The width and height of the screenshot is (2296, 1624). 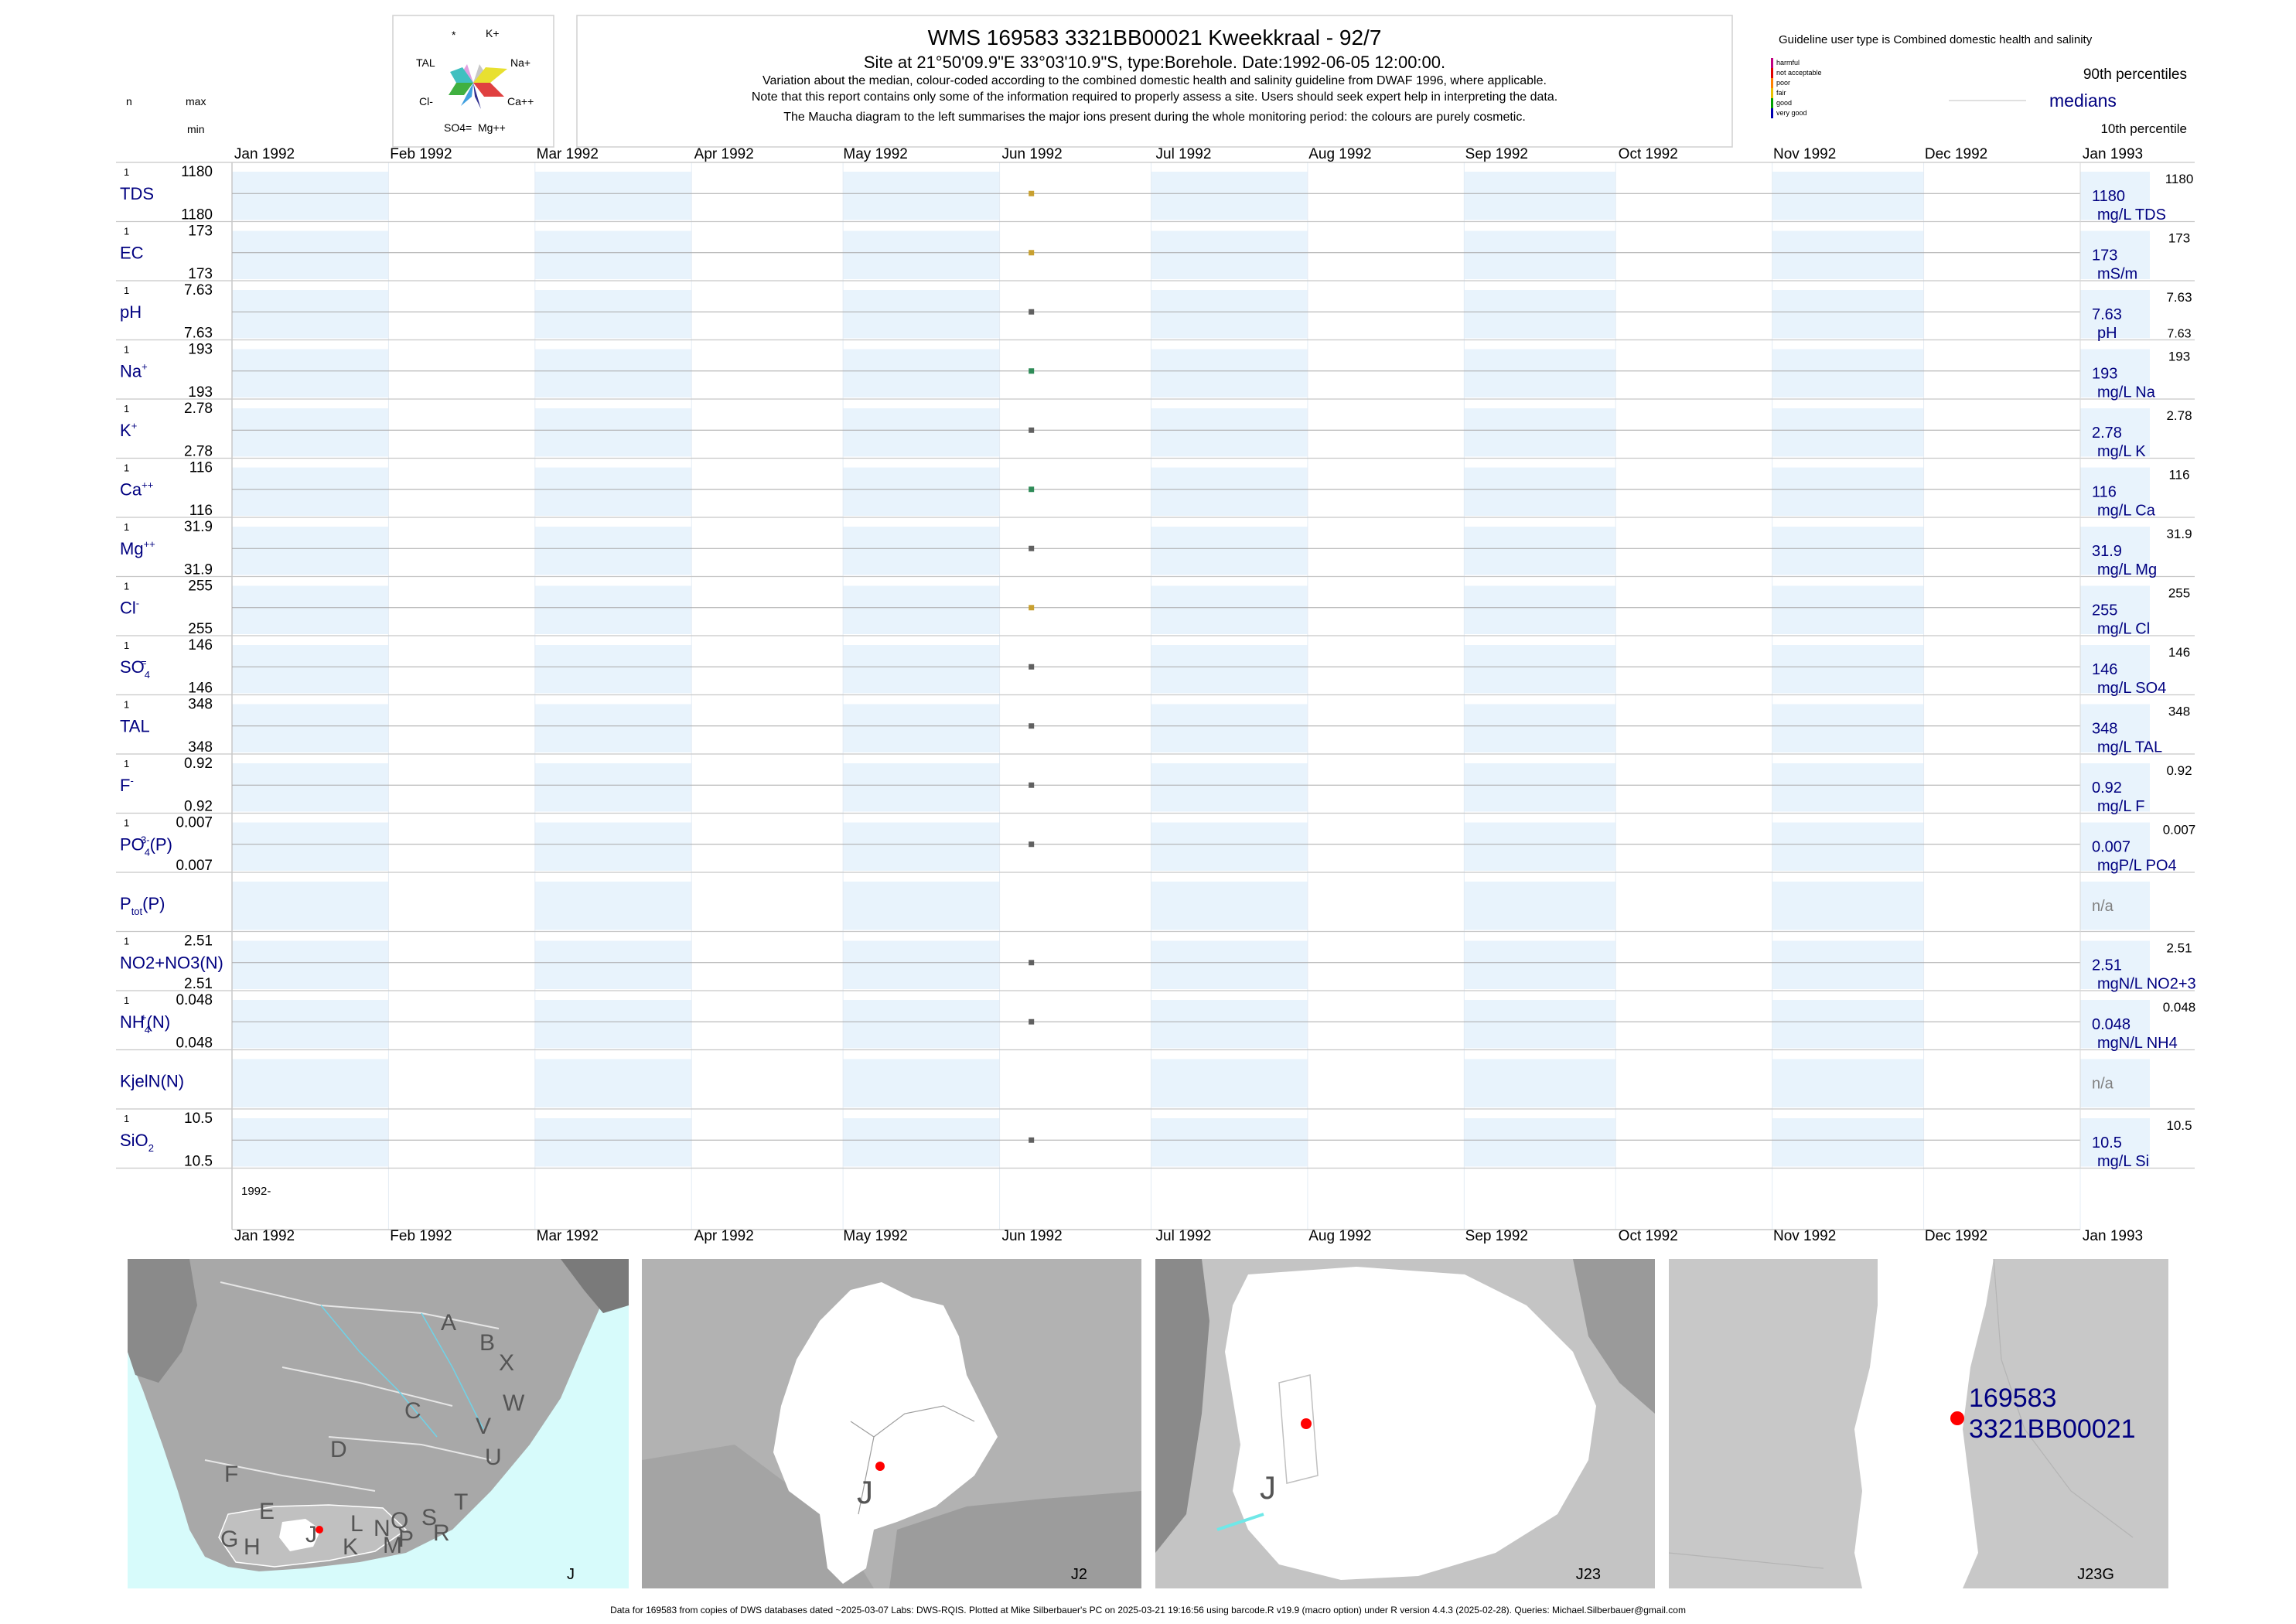 What do you see at coordinates (865, 1492) in the screenshot?
I see `map-j2-region-label: J` at bounding box center [865, 1492].